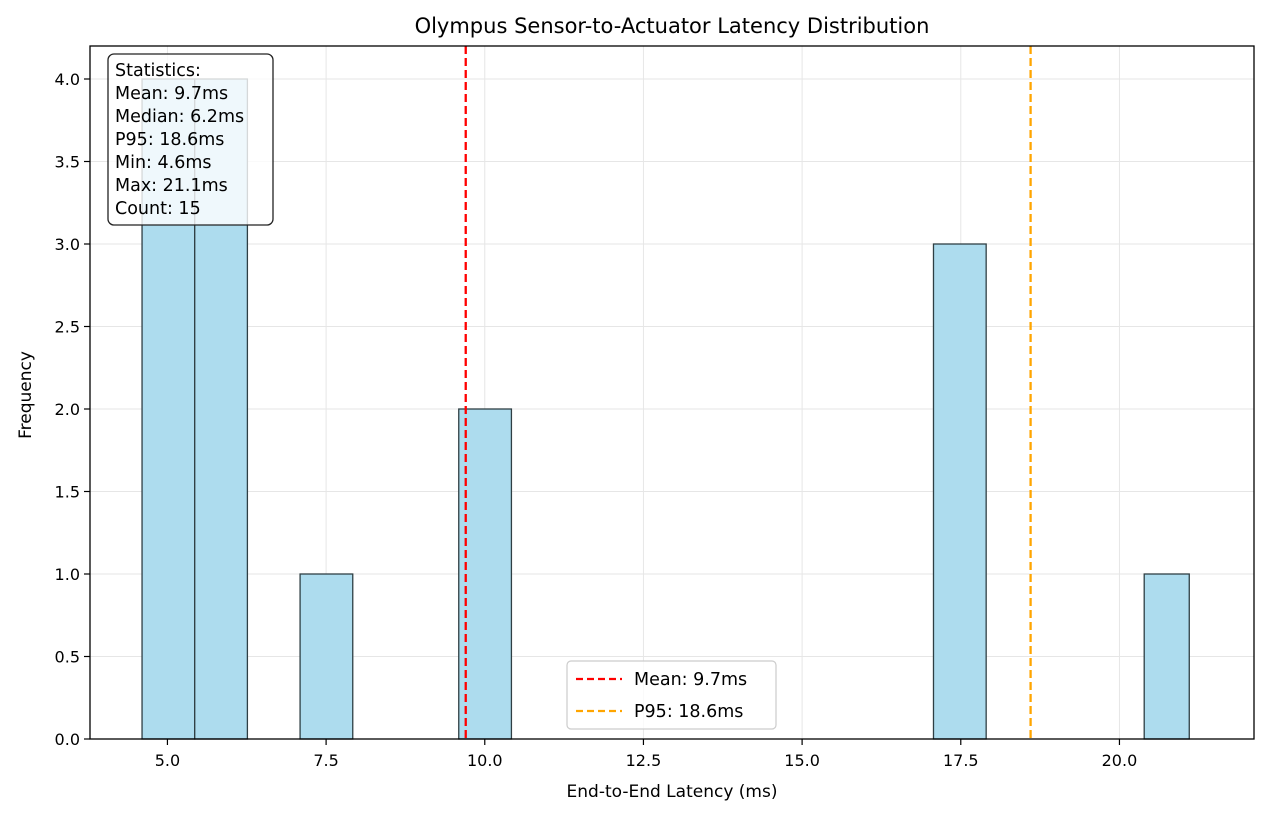  Describe the element at coordinates (167, 760) in the screenshot. I see `x-tick-label-0: 5.0` at that location.